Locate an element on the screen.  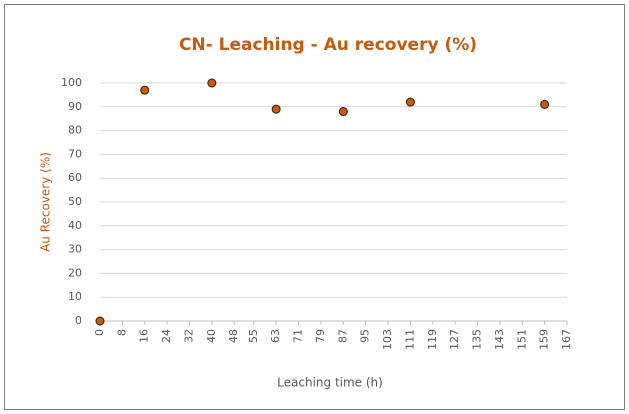
y-tick-label: 40 is located at coordinates (75, 225).